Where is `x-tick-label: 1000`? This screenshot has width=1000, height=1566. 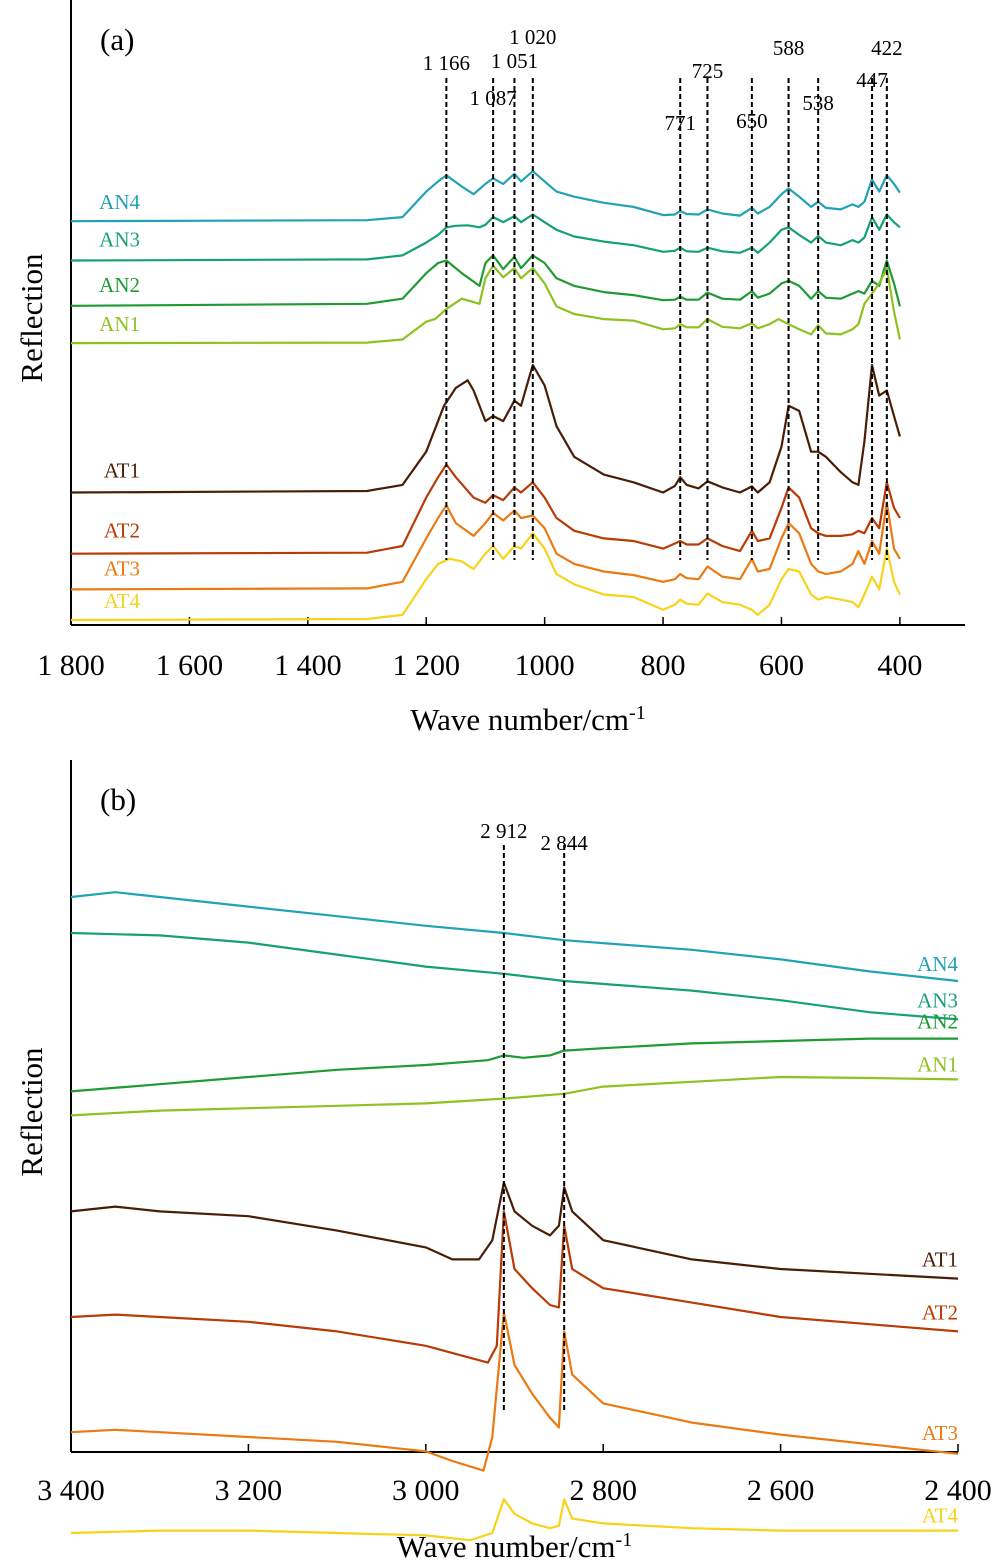 x-tick-label: 1000 is located at coordinates (545, 665).